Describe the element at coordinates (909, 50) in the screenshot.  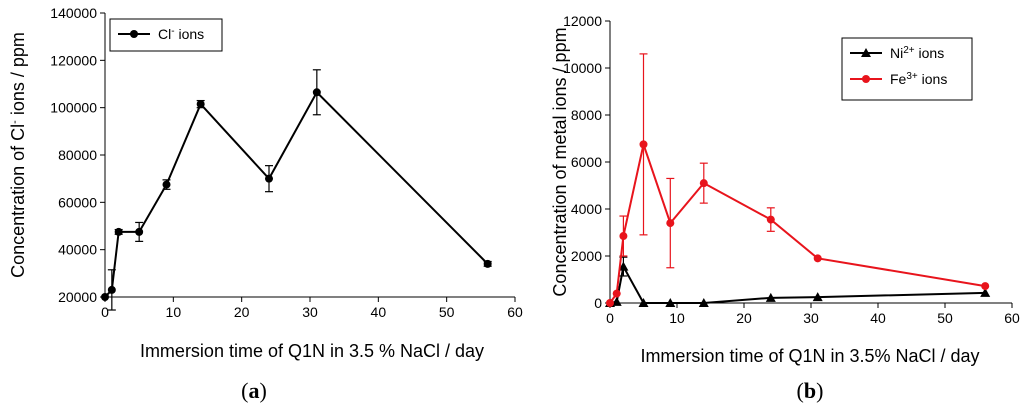
I see `panel-b-legend-label-sup: 2+` at that location.